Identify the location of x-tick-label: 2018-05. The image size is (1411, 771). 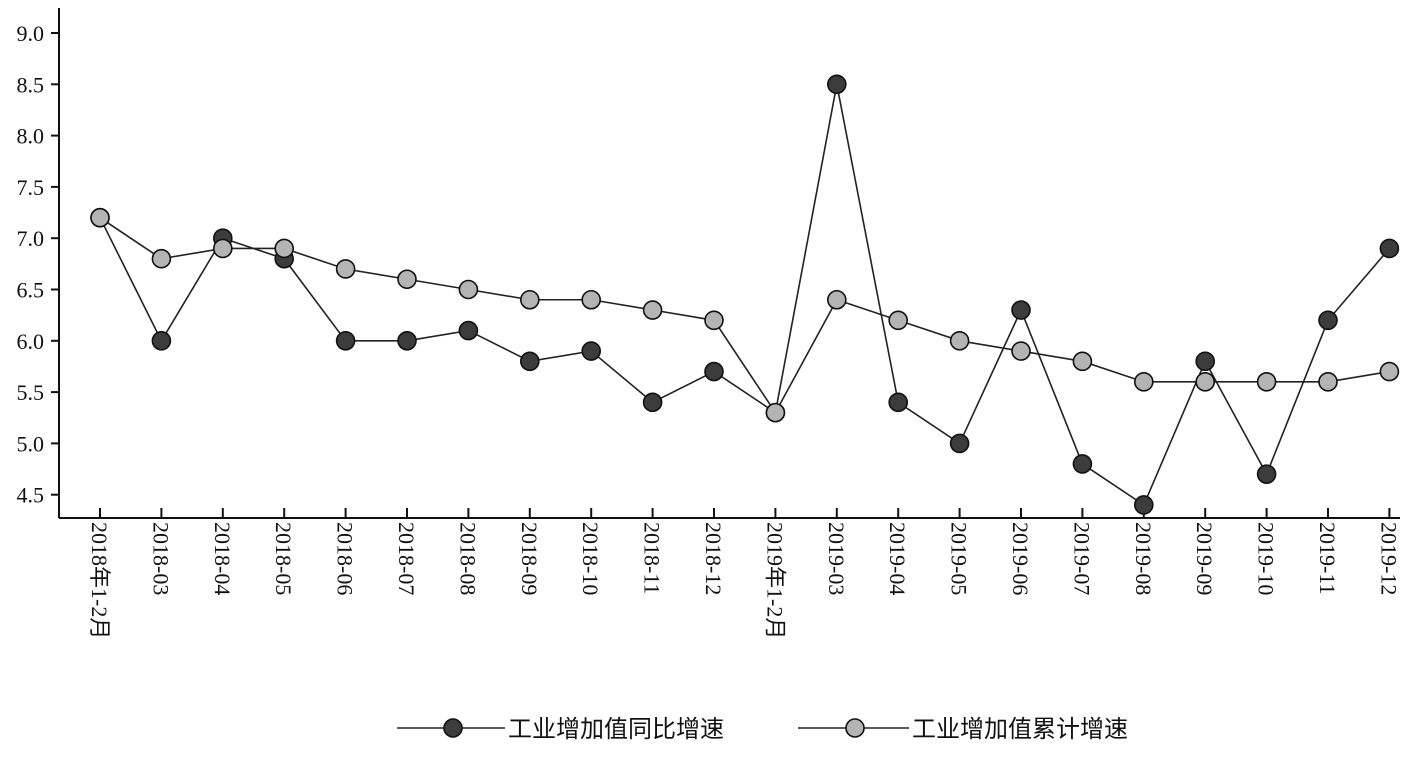
(283, 558).